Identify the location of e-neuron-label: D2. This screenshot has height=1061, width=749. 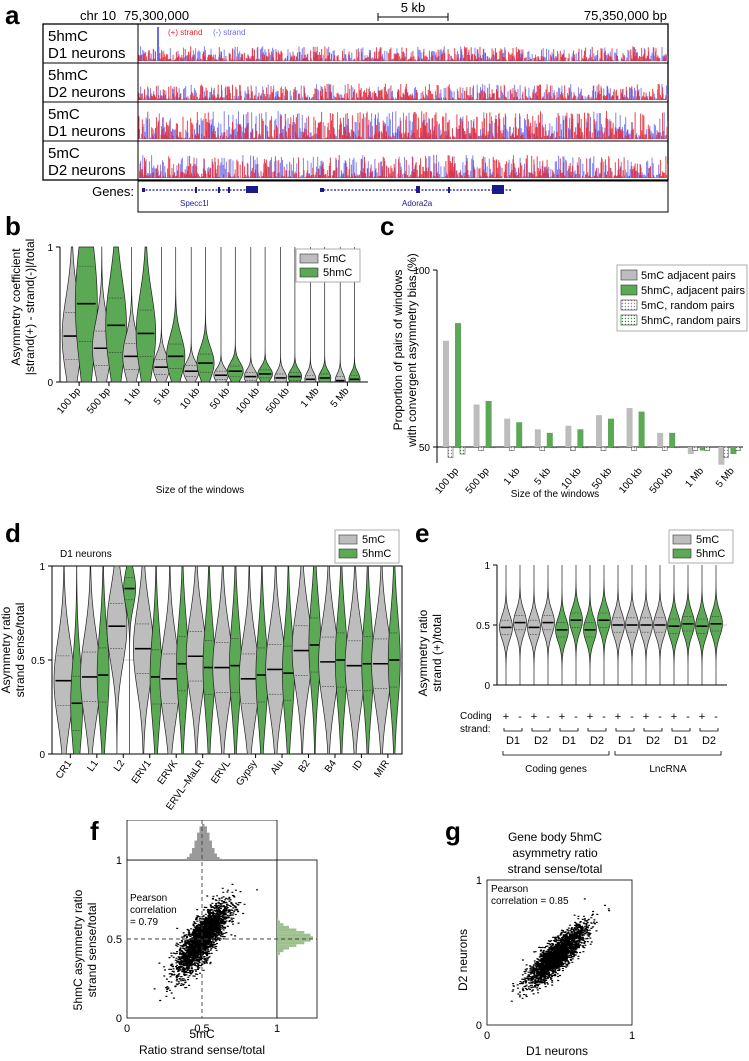
(541, 741).